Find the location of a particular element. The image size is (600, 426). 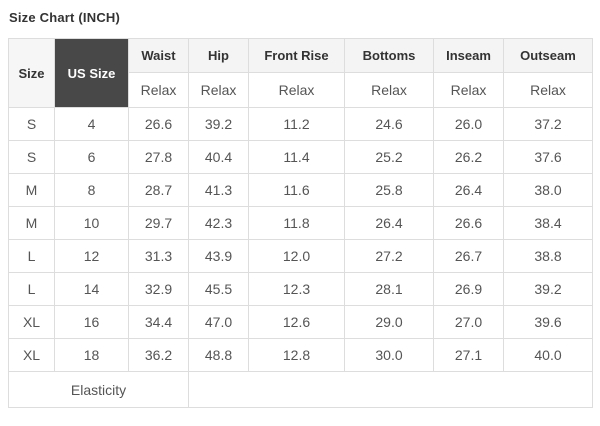

value-cell: 29.0 is located at coordinates (389, 322).